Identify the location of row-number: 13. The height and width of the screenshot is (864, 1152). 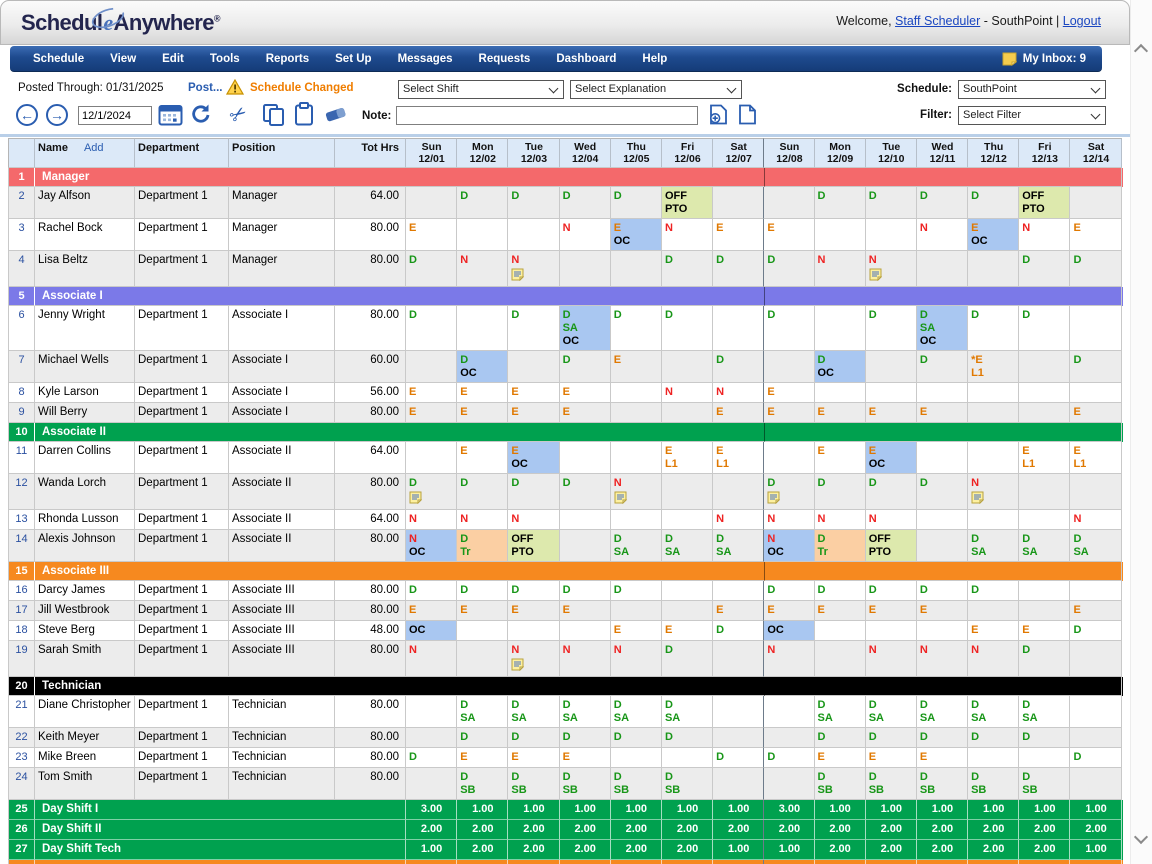
(21, 520).